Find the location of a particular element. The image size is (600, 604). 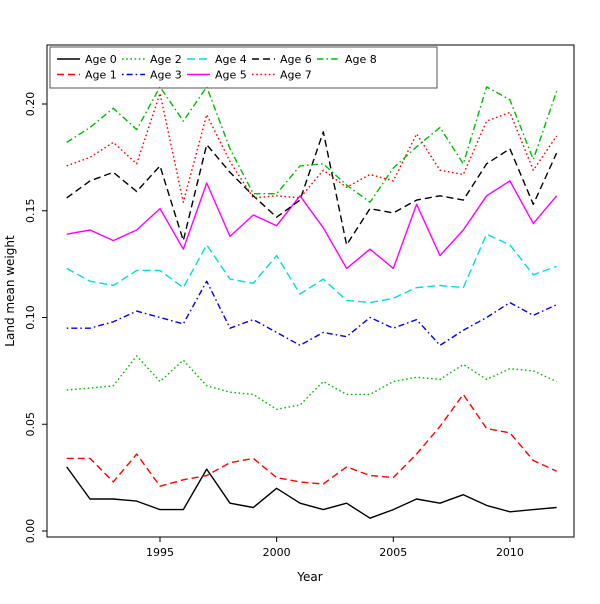

legend-label: Age 4 is located at coordinates (231, 59).